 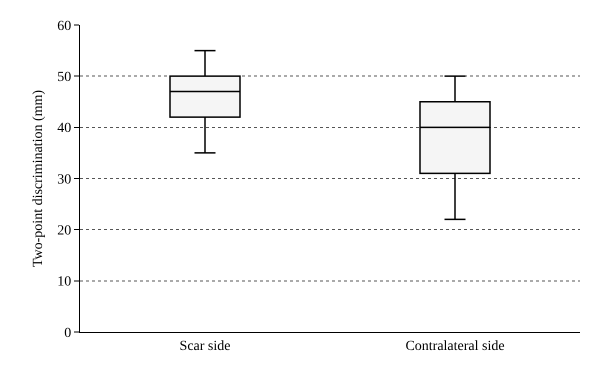 What do you see at coordinates (205, 346) in the screenshot?
I see `x-tick-label: Scar side` at bounding box center [205, 346].